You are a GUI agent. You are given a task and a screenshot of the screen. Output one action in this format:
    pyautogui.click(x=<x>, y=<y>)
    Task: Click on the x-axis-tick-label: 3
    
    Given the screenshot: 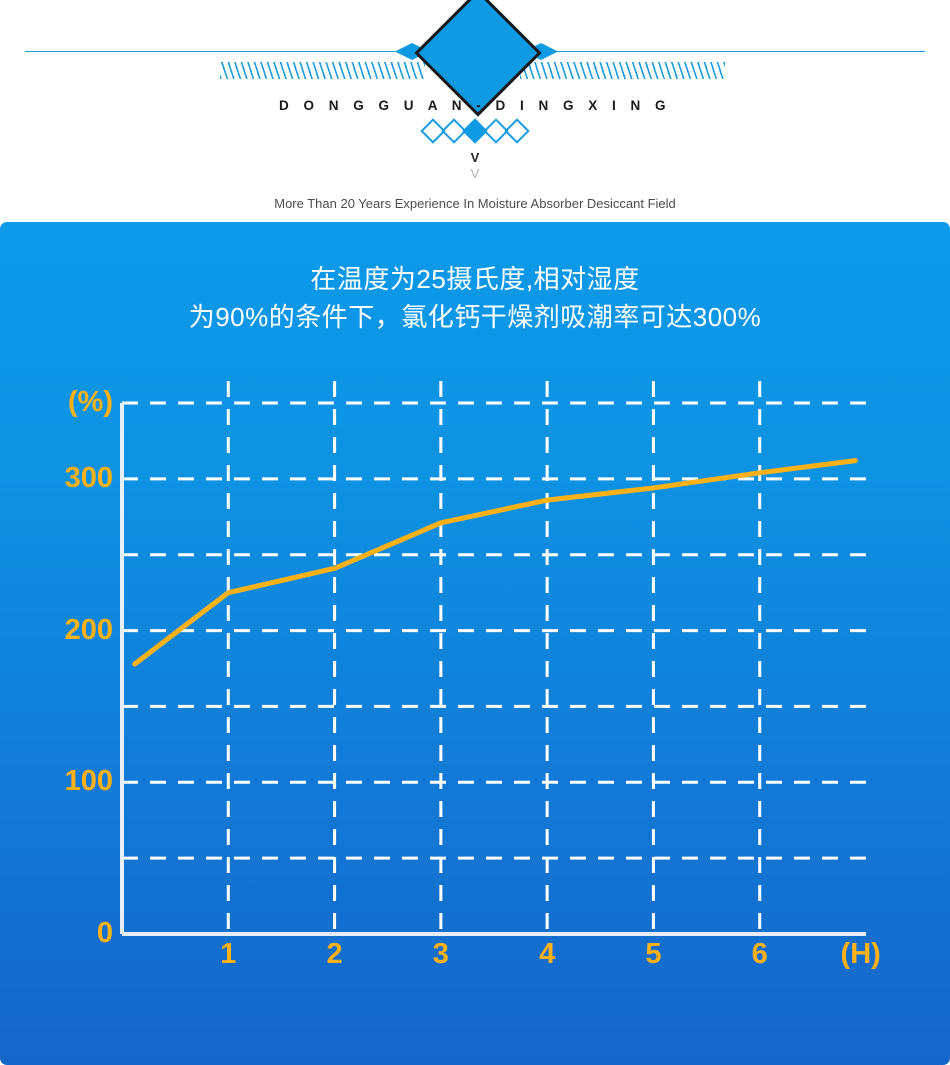 What is the action you would take?
    pyautogui.click(x=440, y=954)
    